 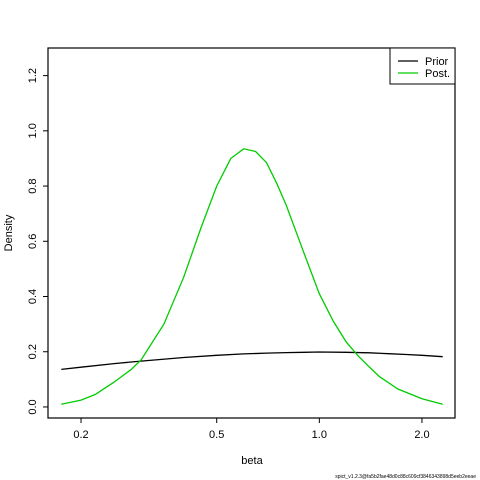 What do you see at coordinates (80, 435) in the screenshot?
I see `x-tick-label: 0.2` at bounding box center [80, 435].